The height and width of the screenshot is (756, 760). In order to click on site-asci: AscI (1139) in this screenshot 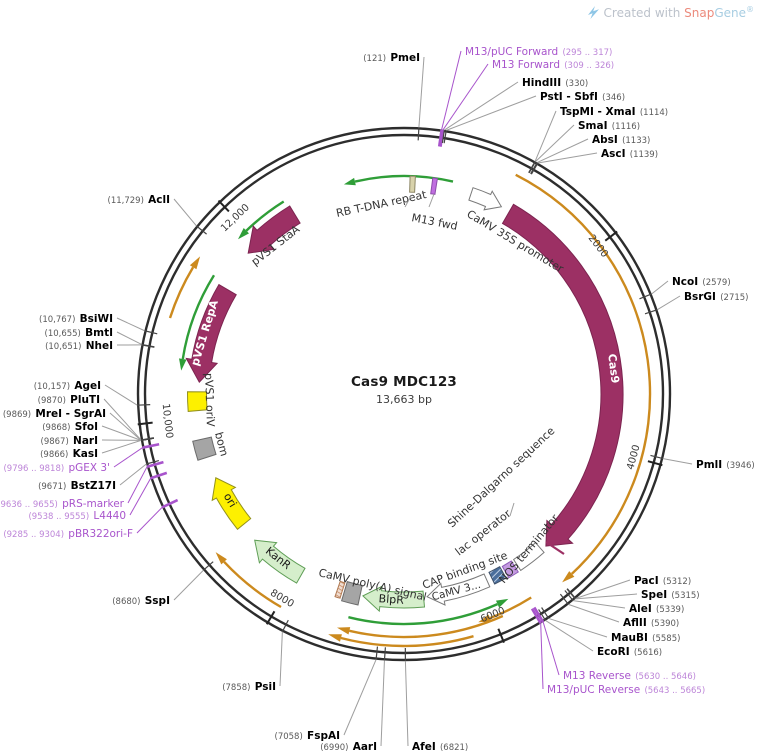, I will do `click(594, 161)`.